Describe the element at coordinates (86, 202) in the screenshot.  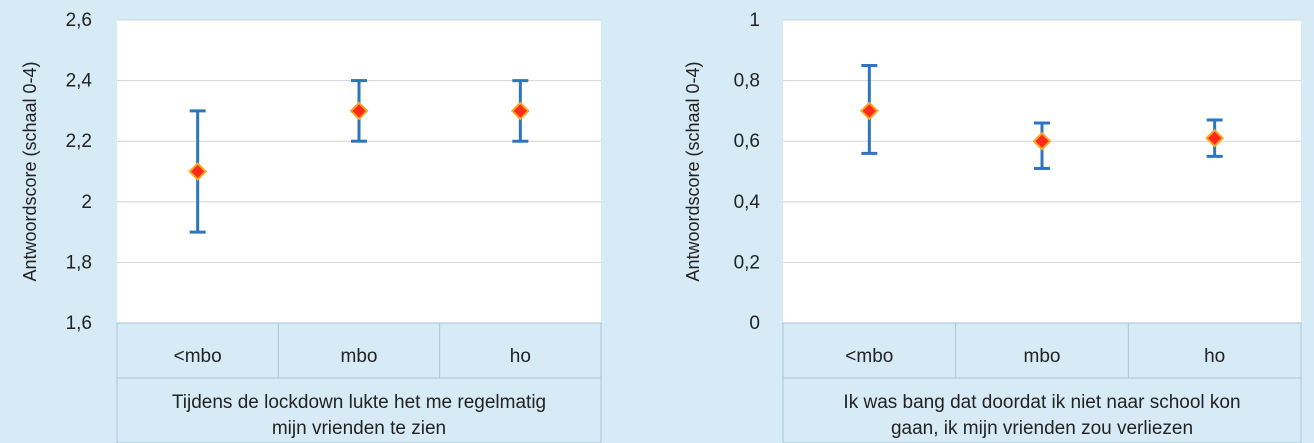
I see `y-tick-label: 2` at that location.